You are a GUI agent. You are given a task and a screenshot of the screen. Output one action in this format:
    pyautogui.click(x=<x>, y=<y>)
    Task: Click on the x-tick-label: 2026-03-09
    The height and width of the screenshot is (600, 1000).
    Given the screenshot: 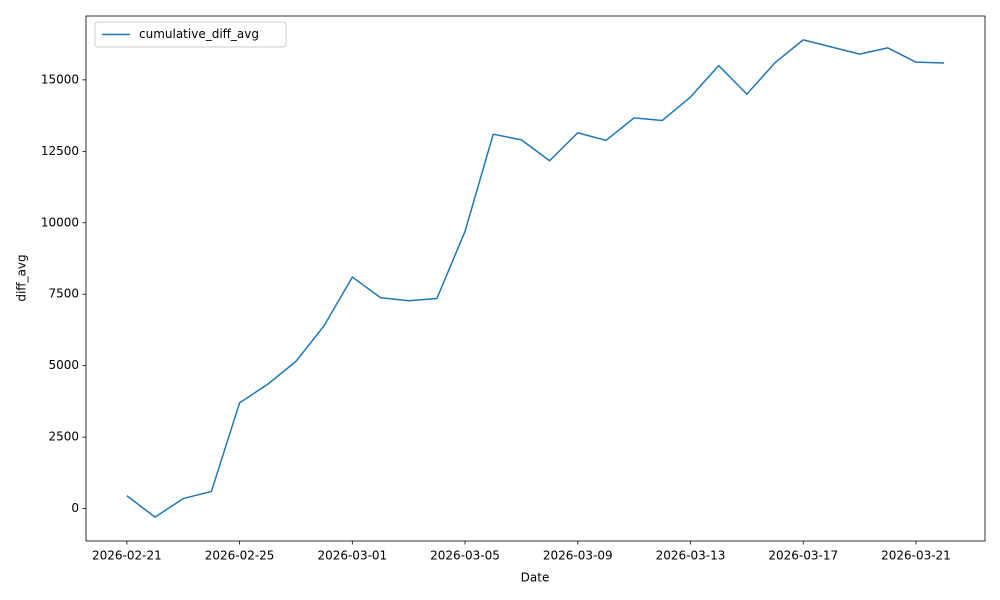 What is the action you would take?
    pyautogui.click(x=578, y=556)
    